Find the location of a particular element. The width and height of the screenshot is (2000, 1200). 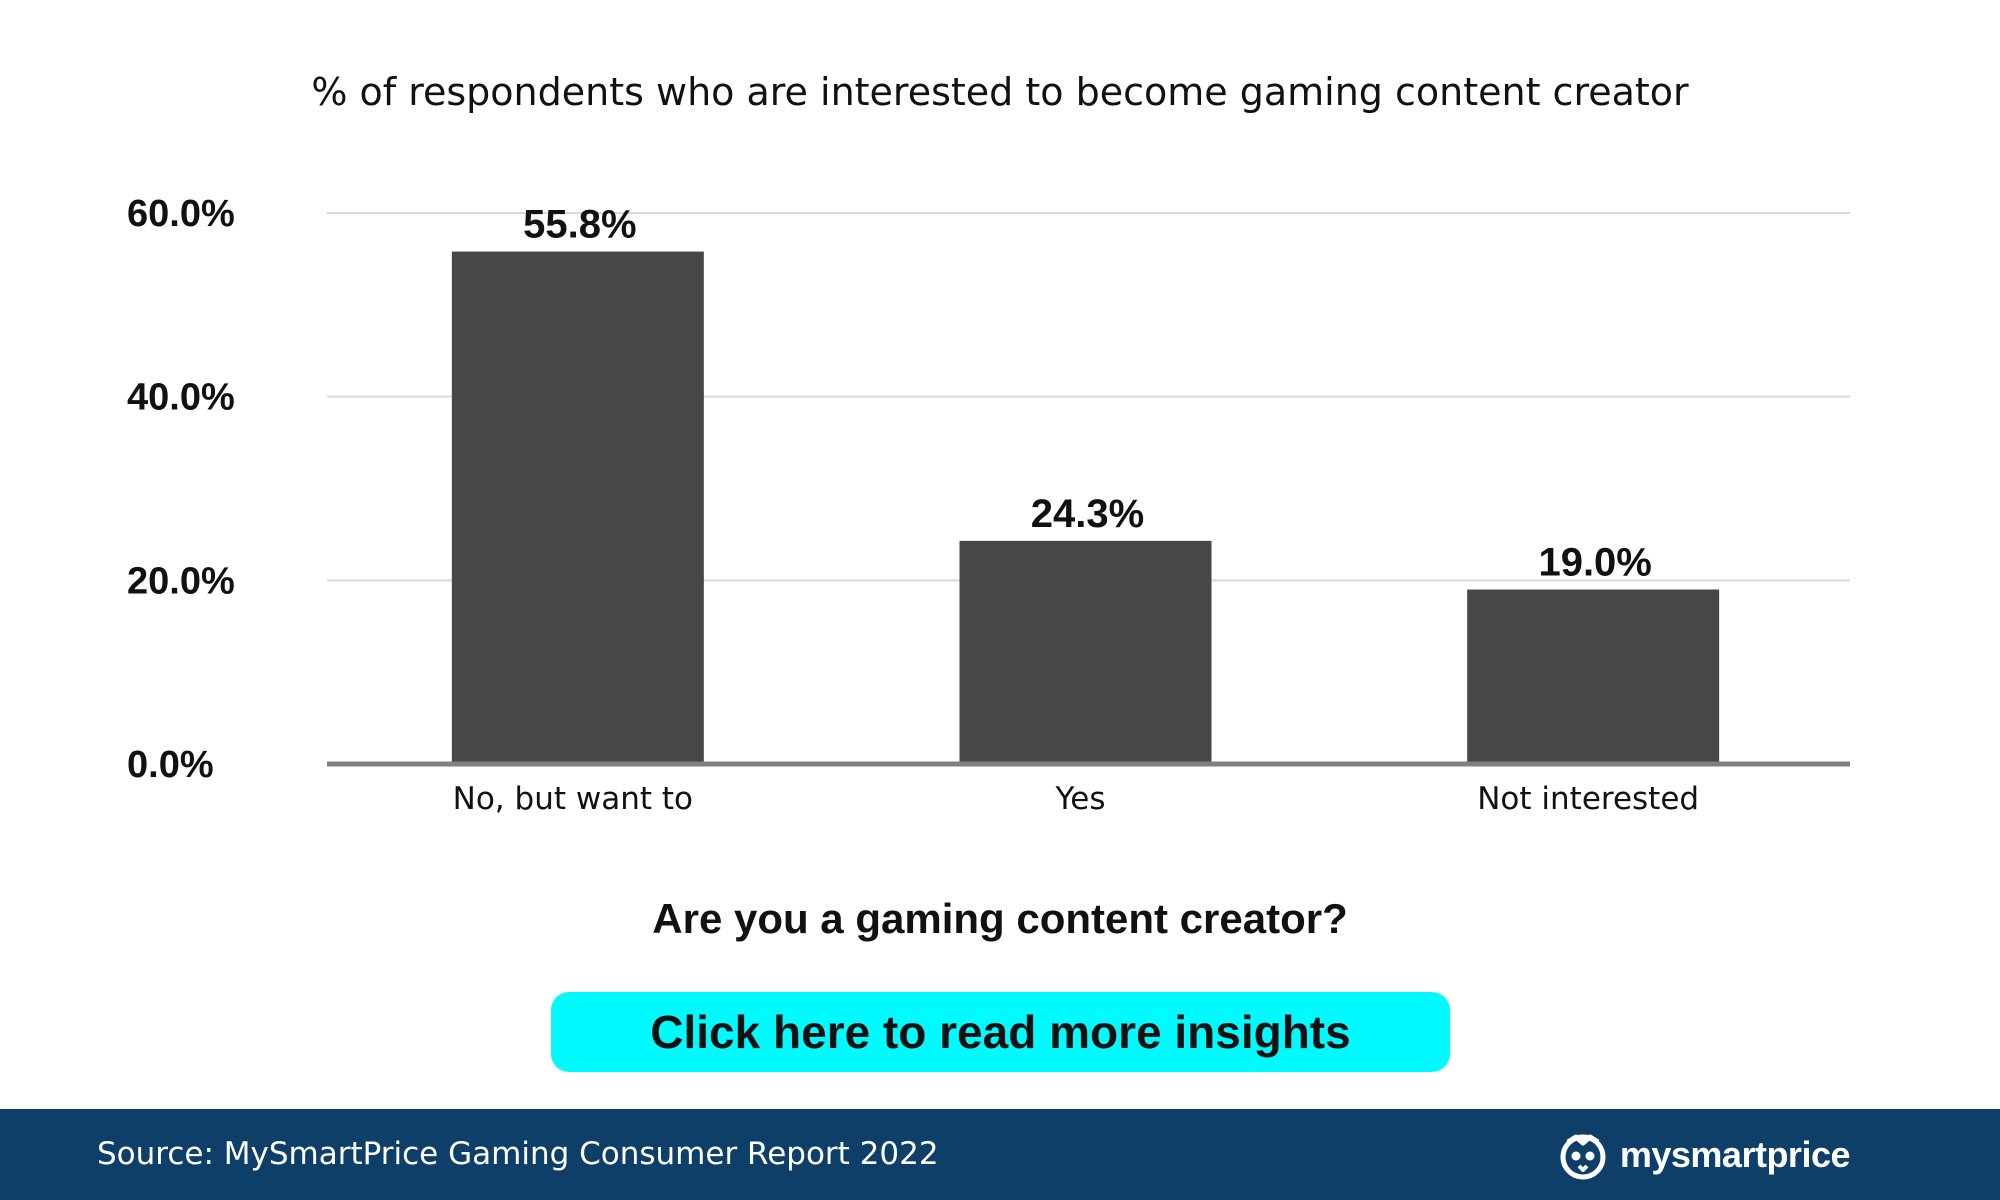

data-label: 55.8% is located at coordinates (579, 225).